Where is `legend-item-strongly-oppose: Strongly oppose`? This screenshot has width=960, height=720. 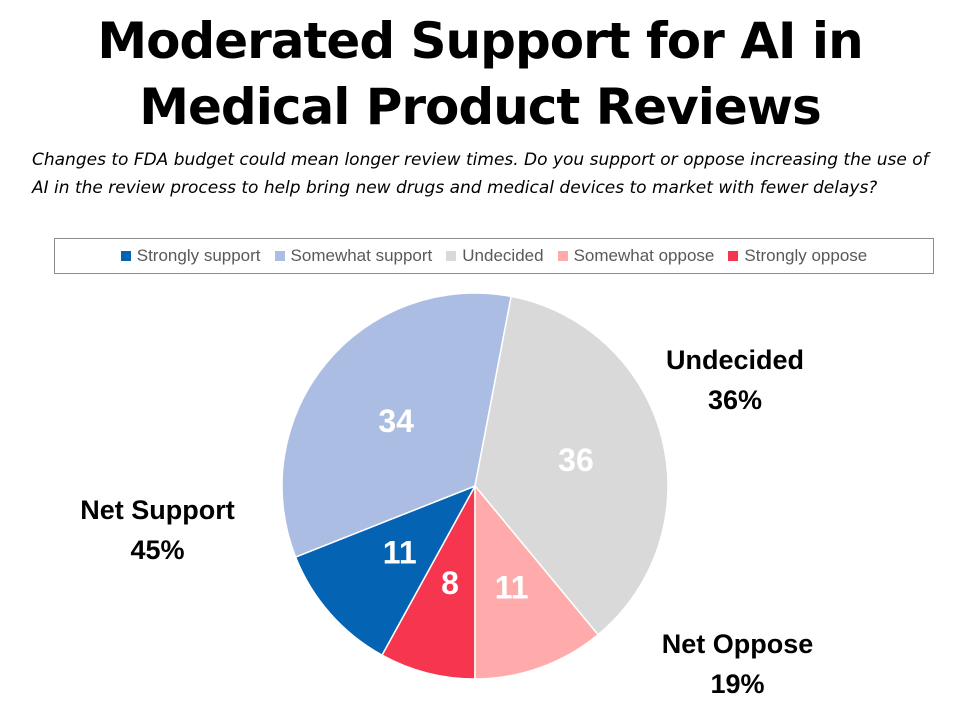 legend-item-strongly-oppose: Strongly oppose is located at coordinates (797, 256).